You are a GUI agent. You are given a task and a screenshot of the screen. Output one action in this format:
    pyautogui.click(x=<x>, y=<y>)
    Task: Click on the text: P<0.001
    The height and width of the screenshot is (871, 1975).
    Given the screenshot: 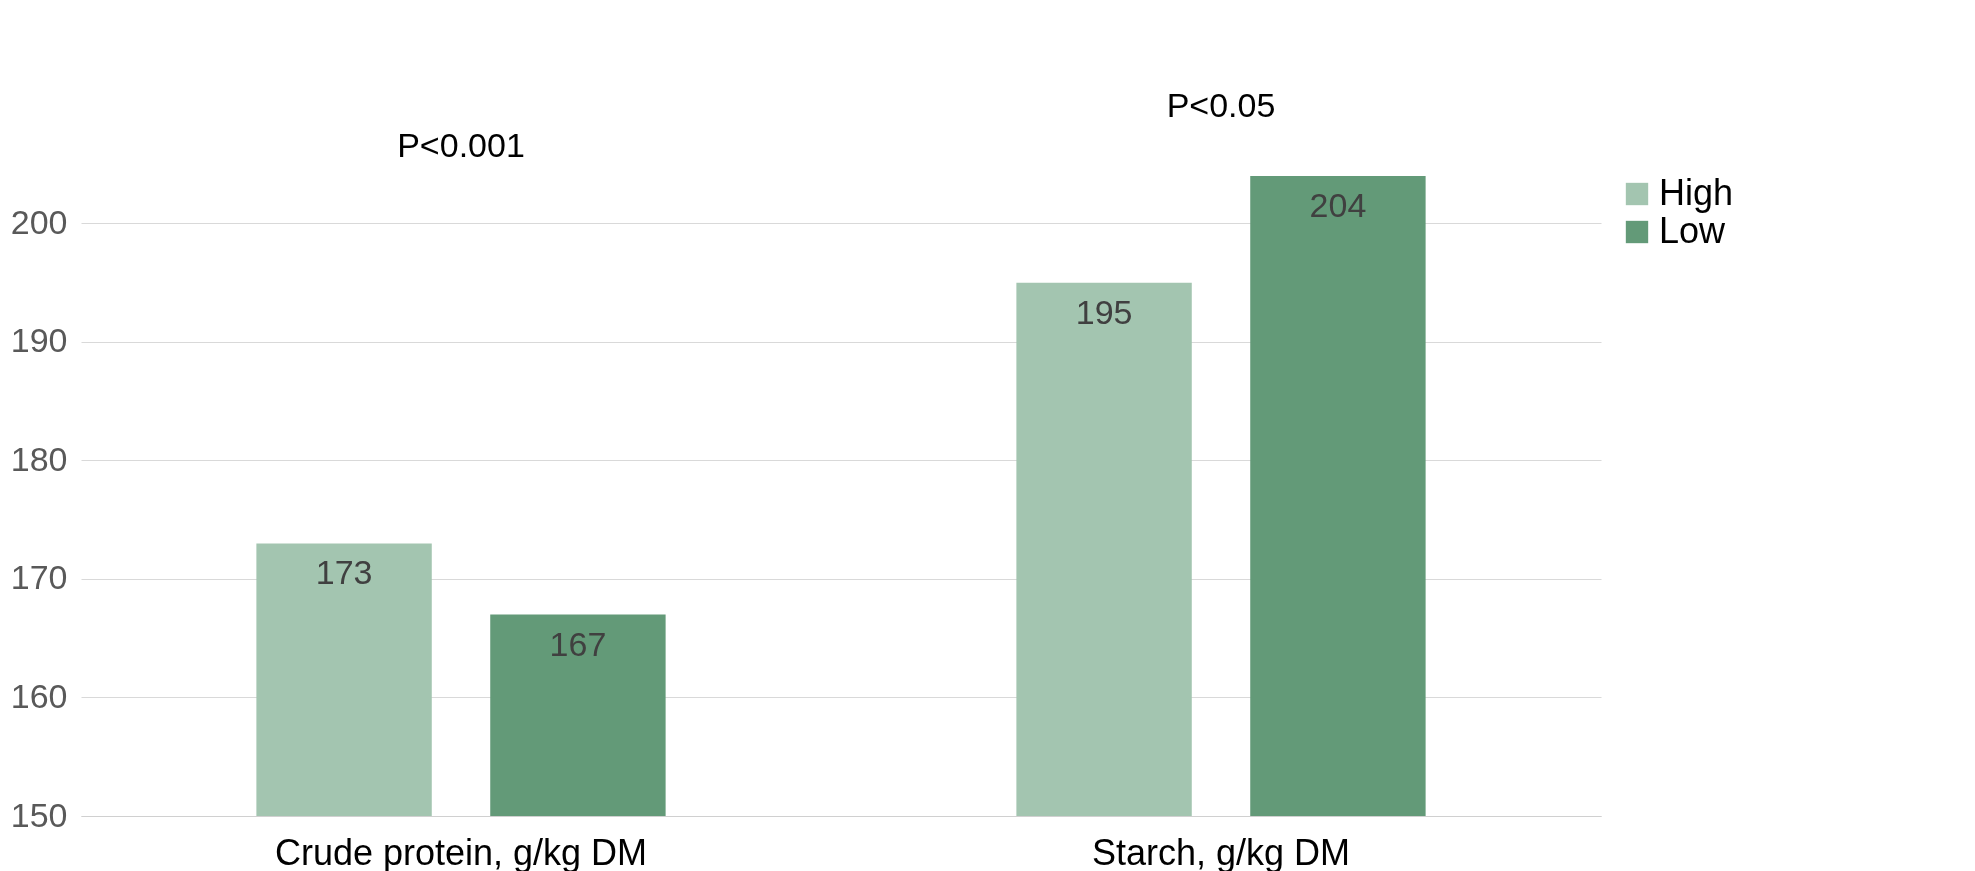 What is the action you would take?
    pyautogui.click(x=461, y=145)
    